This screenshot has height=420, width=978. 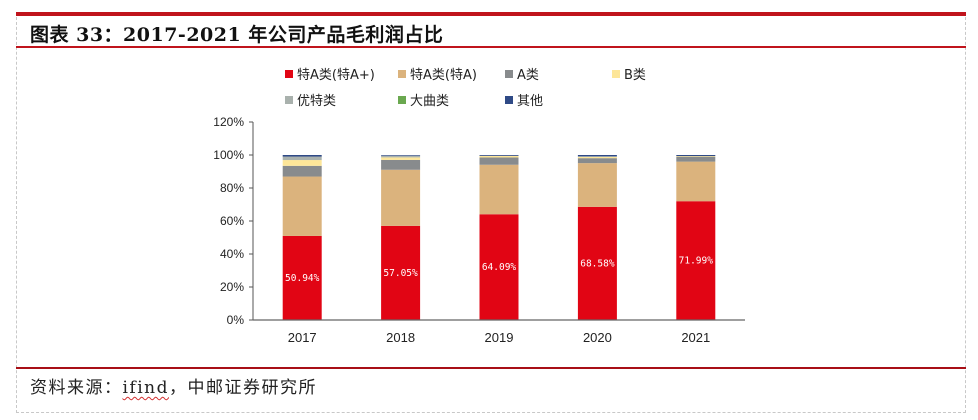 I want to click on legend-label: 优特类, so click(x=316, y=101).